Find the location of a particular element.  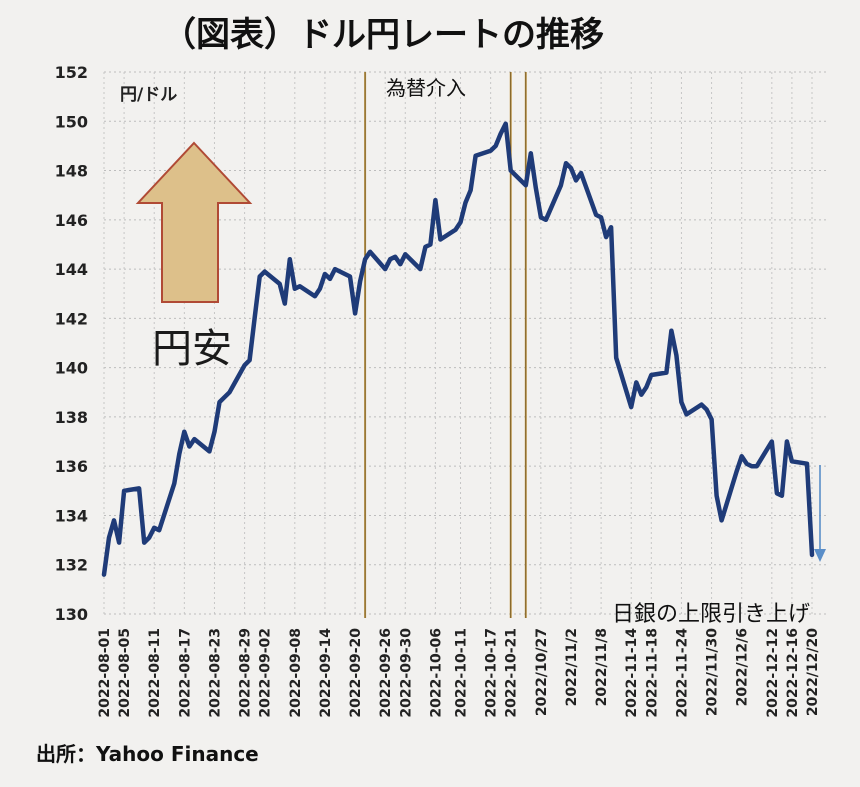

x-tick-label-15: 2022-10-21 is located at coordinates (512, 673).